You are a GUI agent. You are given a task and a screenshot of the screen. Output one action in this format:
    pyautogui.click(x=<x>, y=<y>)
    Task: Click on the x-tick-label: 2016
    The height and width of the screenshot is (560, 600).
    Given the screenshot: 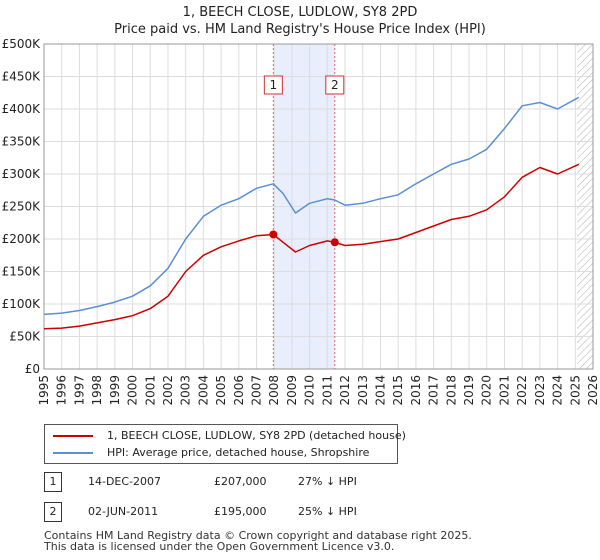 What is the action you would take?
    pyautogui.click(x=416, y=390)
    